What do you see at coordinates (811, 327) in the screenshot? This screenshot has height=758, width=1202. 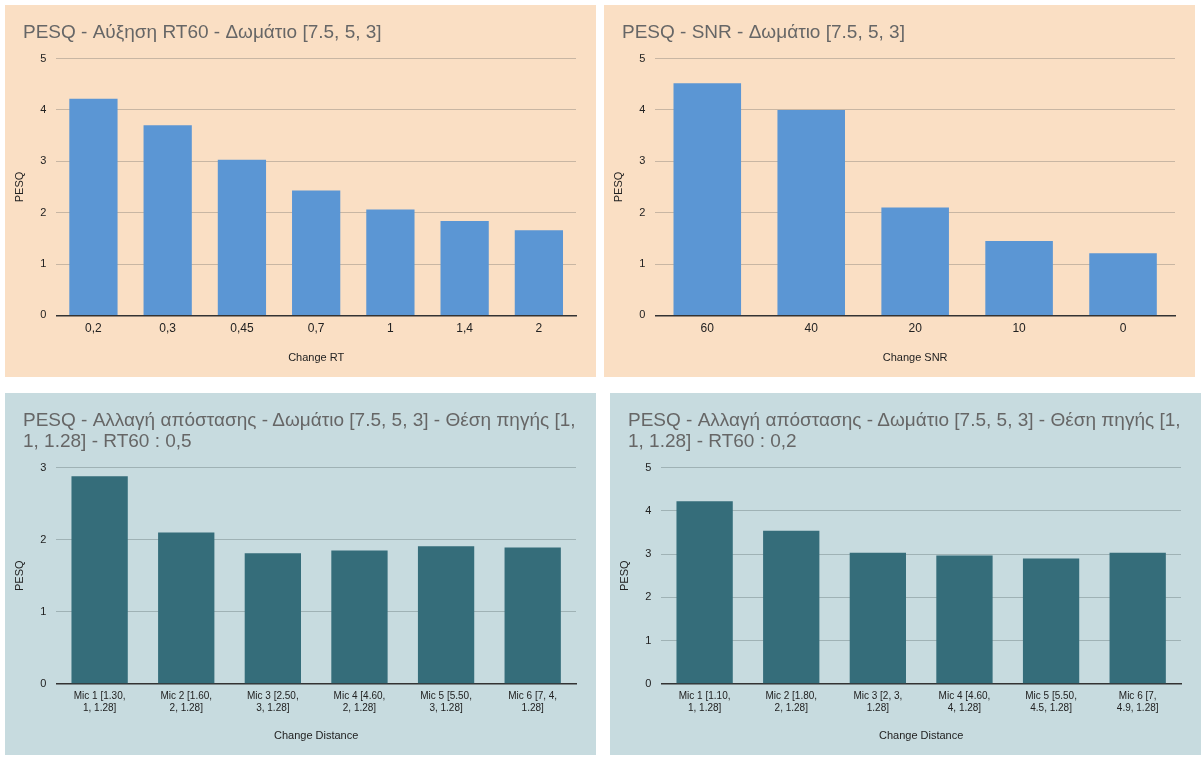 I see `x-tick-label: 40` at bounding box center [811, 327].